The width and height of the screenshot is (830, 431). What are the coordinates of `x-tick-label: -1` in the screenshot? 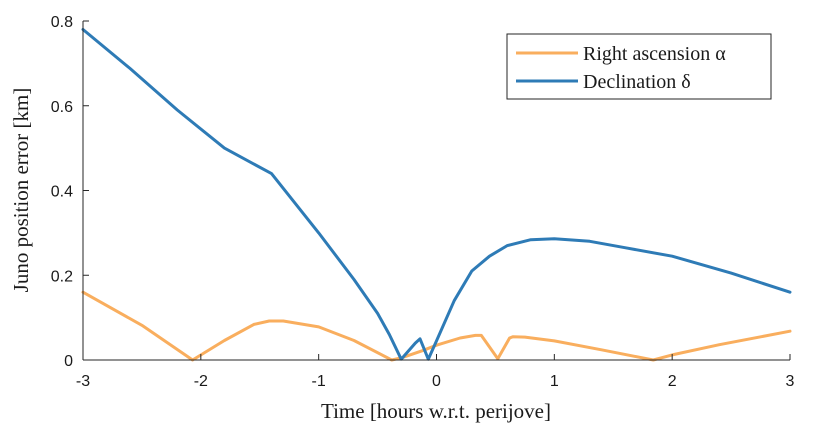 It's located at (319, 381).